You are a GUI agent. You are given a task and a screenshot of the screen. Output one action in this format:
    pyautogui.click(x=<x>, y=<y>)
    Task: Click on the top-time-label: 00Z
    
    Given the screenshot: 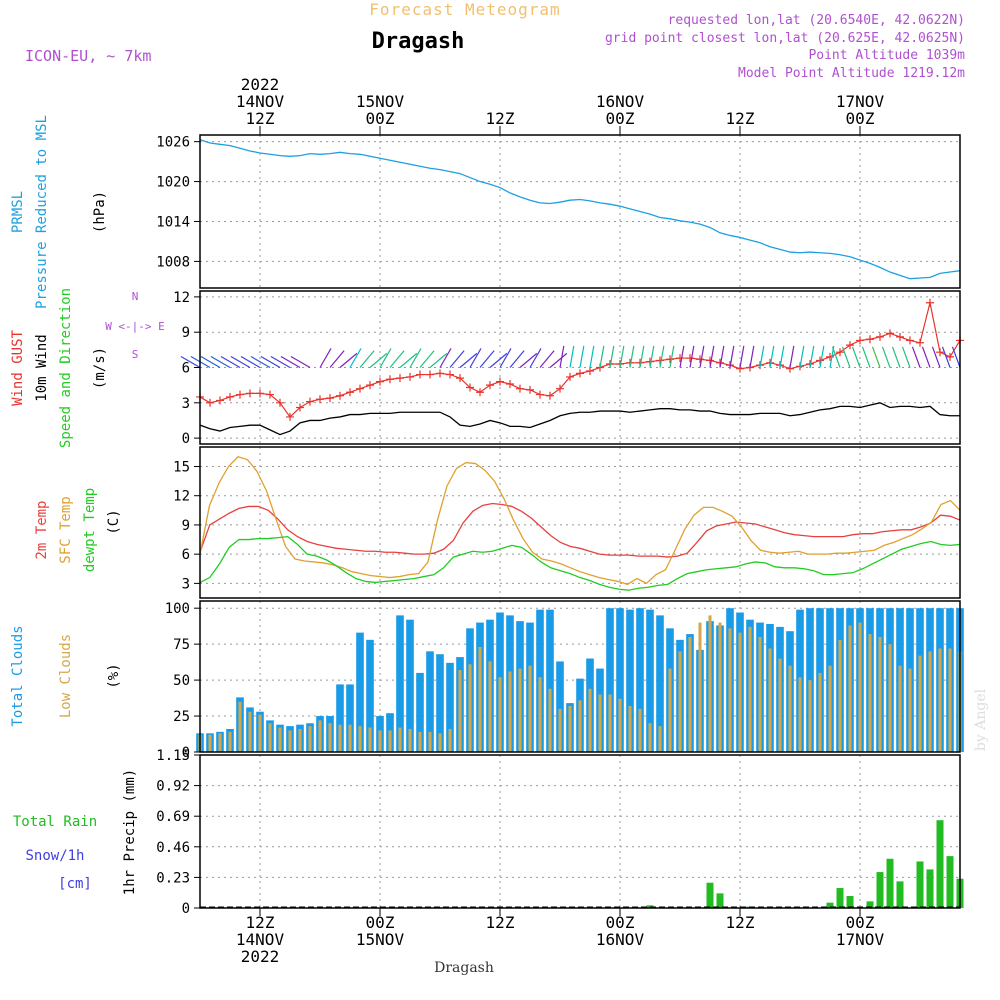 What is the action you would take?
    pyautogui.click(x=620, y=118)
    